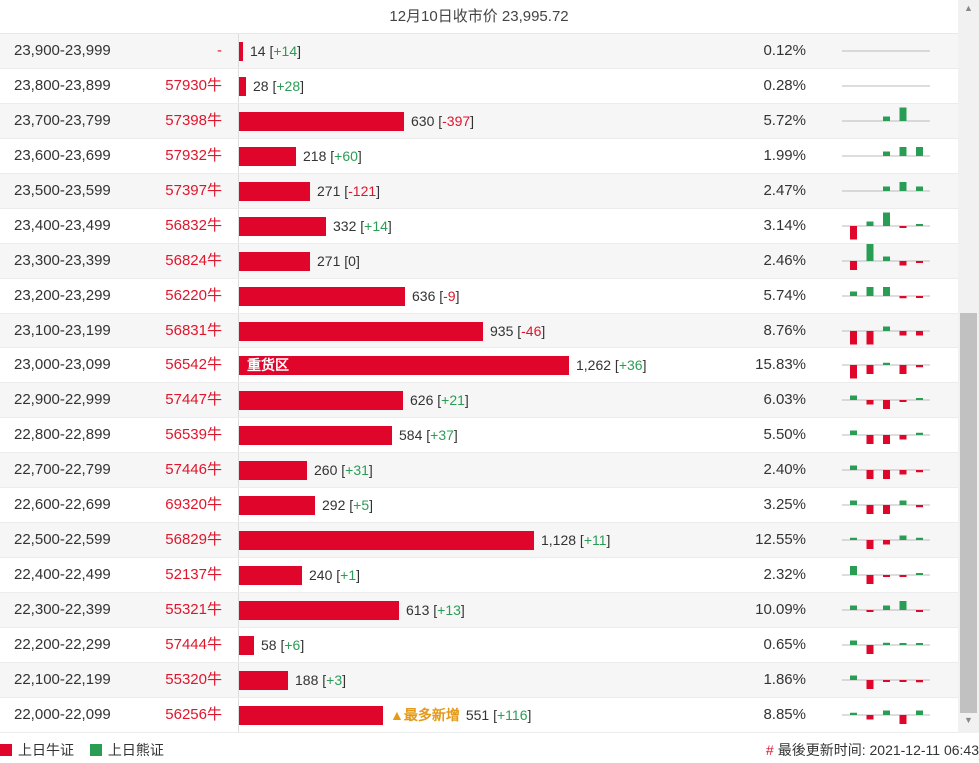 The width and height of the screenshot is (979, 763). What do you see at coordinates (193, 155) in the screenshot?
I see `cbbc-code-link: 57932牛` at bounding box center [193, 155].